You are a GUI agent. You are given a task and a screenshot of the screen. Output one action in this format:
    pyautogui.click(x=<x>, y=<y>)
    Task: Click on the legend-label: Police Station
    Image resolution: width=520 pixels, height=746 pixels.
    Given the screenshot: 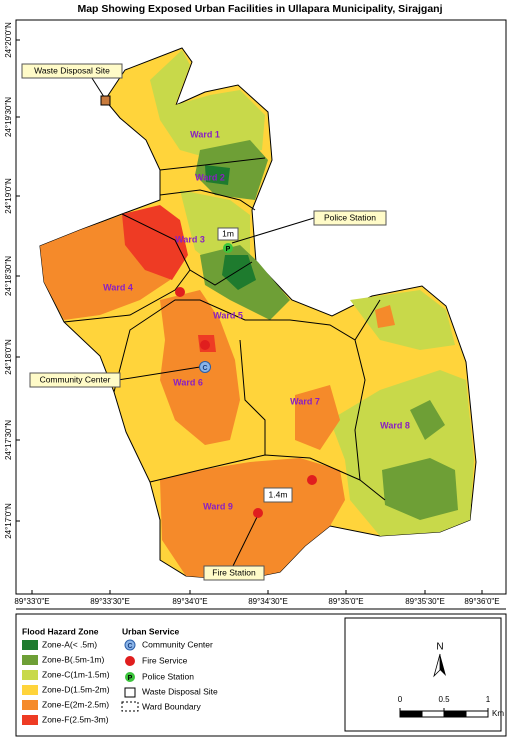 What is the action you would take?
    pyautogui.click(x=168, y=676)
    